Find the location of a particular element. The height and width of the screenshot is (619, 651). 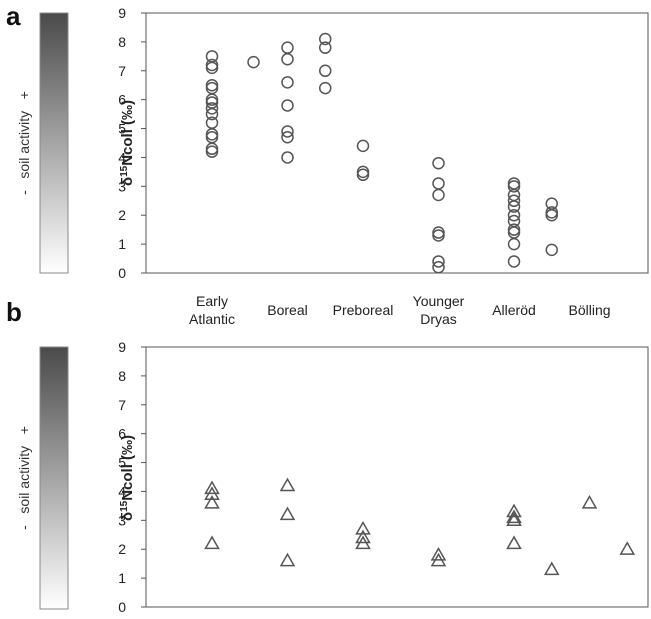

soil-activity-label-a: - soil activity + is located at coordinates (24, 143).